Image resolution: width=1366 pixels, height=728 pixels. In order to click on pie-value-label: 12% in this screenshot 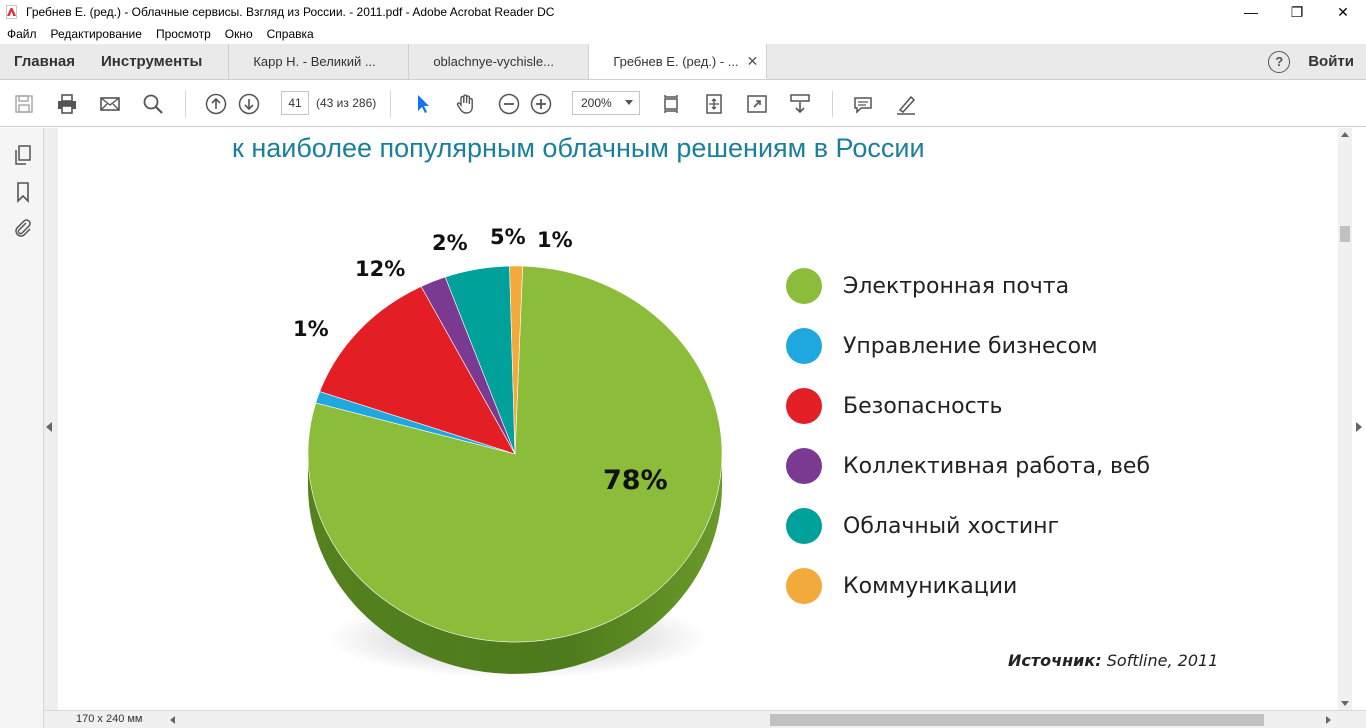, I will do `click(380, 269)`.